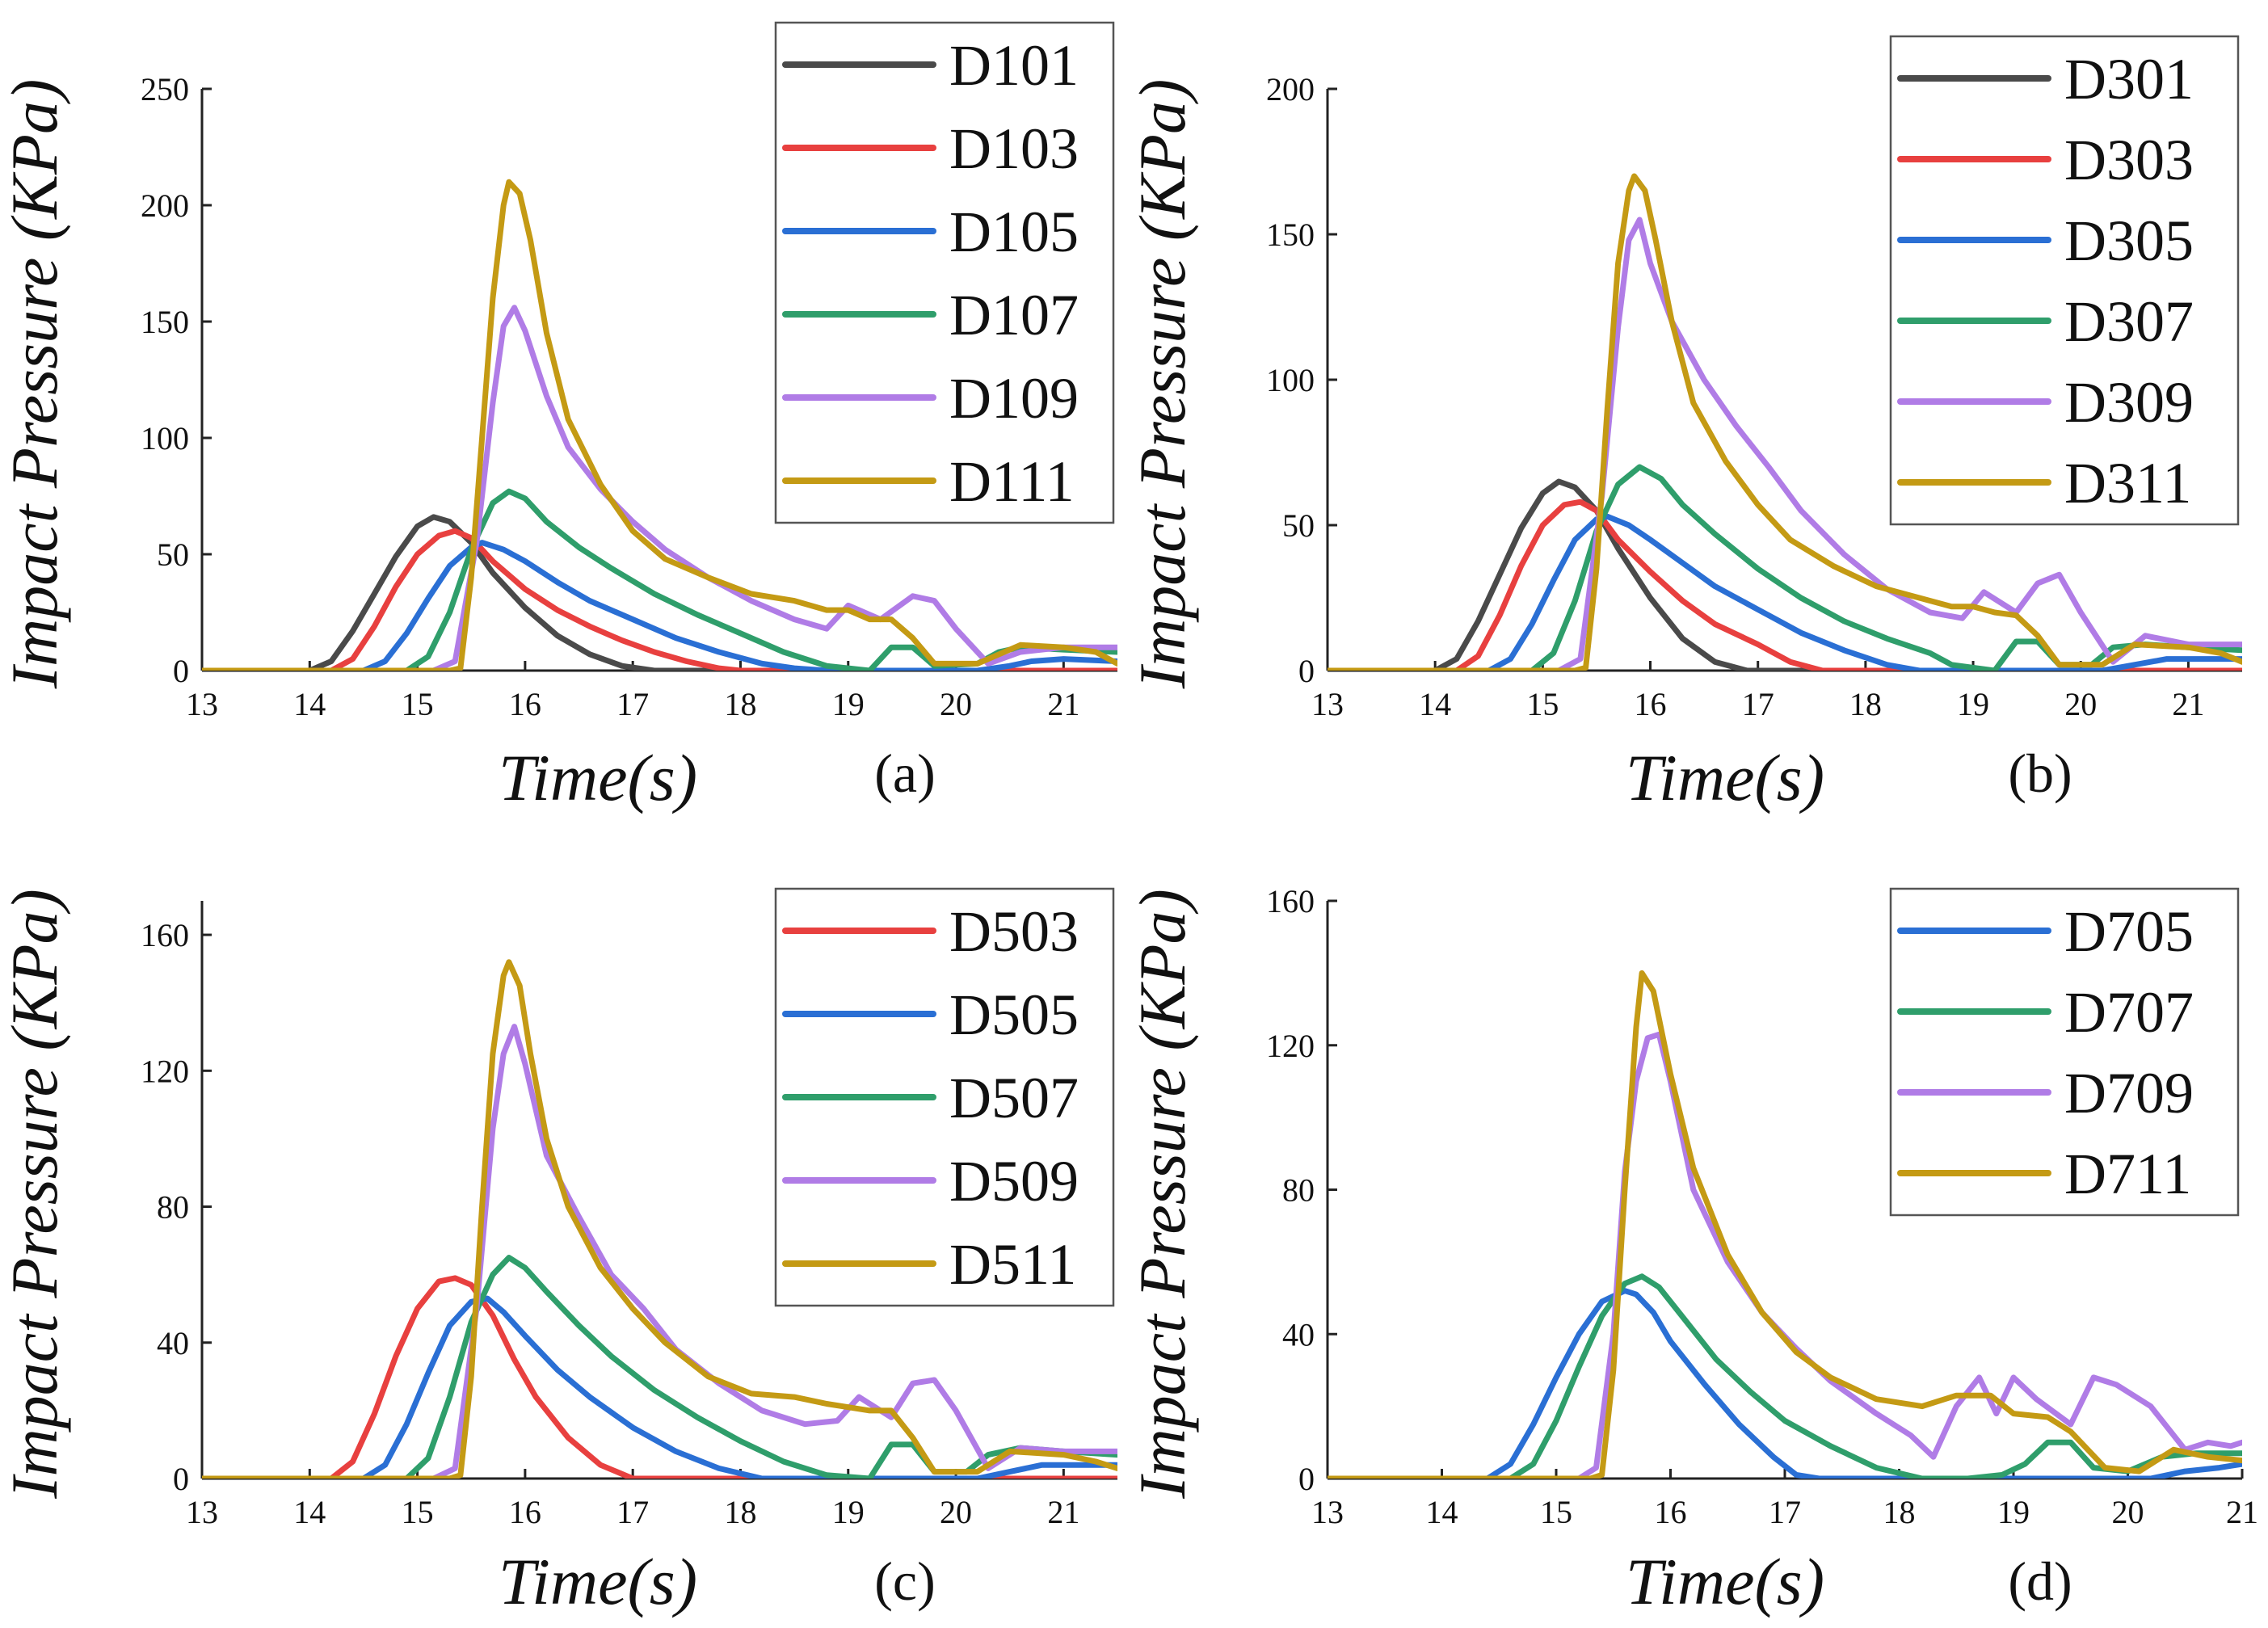 This screenshot has height=1628, width=2268. Describe the element at coordinates (1014, 1014) in the screenshot. I see `legend-label-D505: D505` at that location.